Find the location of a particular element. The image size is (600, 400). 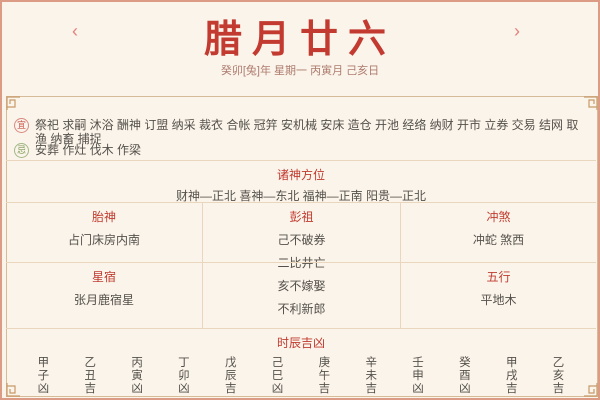

marriage-taboo-cell: 亥不嫁娶 不利新郎 is located at coordinates (301, 295).